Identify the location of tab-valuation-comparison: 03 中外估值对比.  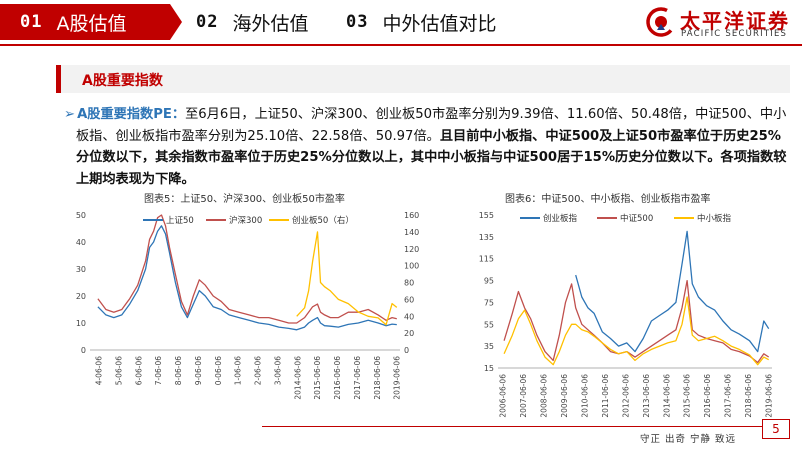
(421, 22).